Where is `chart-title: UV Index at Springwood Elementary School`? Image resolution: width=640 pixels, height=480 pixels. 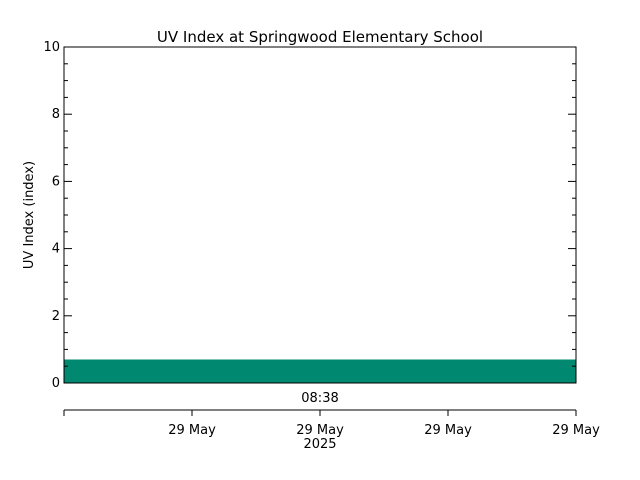 chart-title: UV Index at Springwood Elementary School is located at coordinates (320, 37).